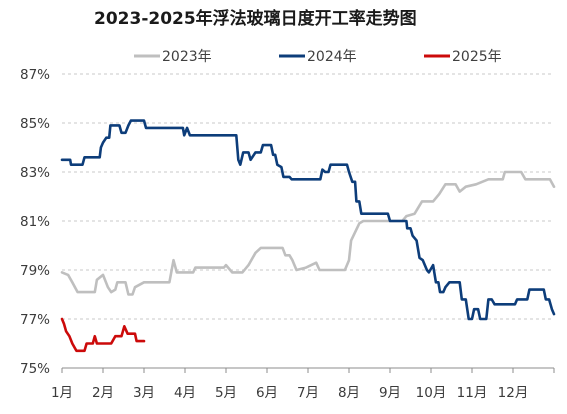  What do you see at coordinates (103, 335) in the screenshot?
I see `series-line-2025年` at bounding box center [103, 335].